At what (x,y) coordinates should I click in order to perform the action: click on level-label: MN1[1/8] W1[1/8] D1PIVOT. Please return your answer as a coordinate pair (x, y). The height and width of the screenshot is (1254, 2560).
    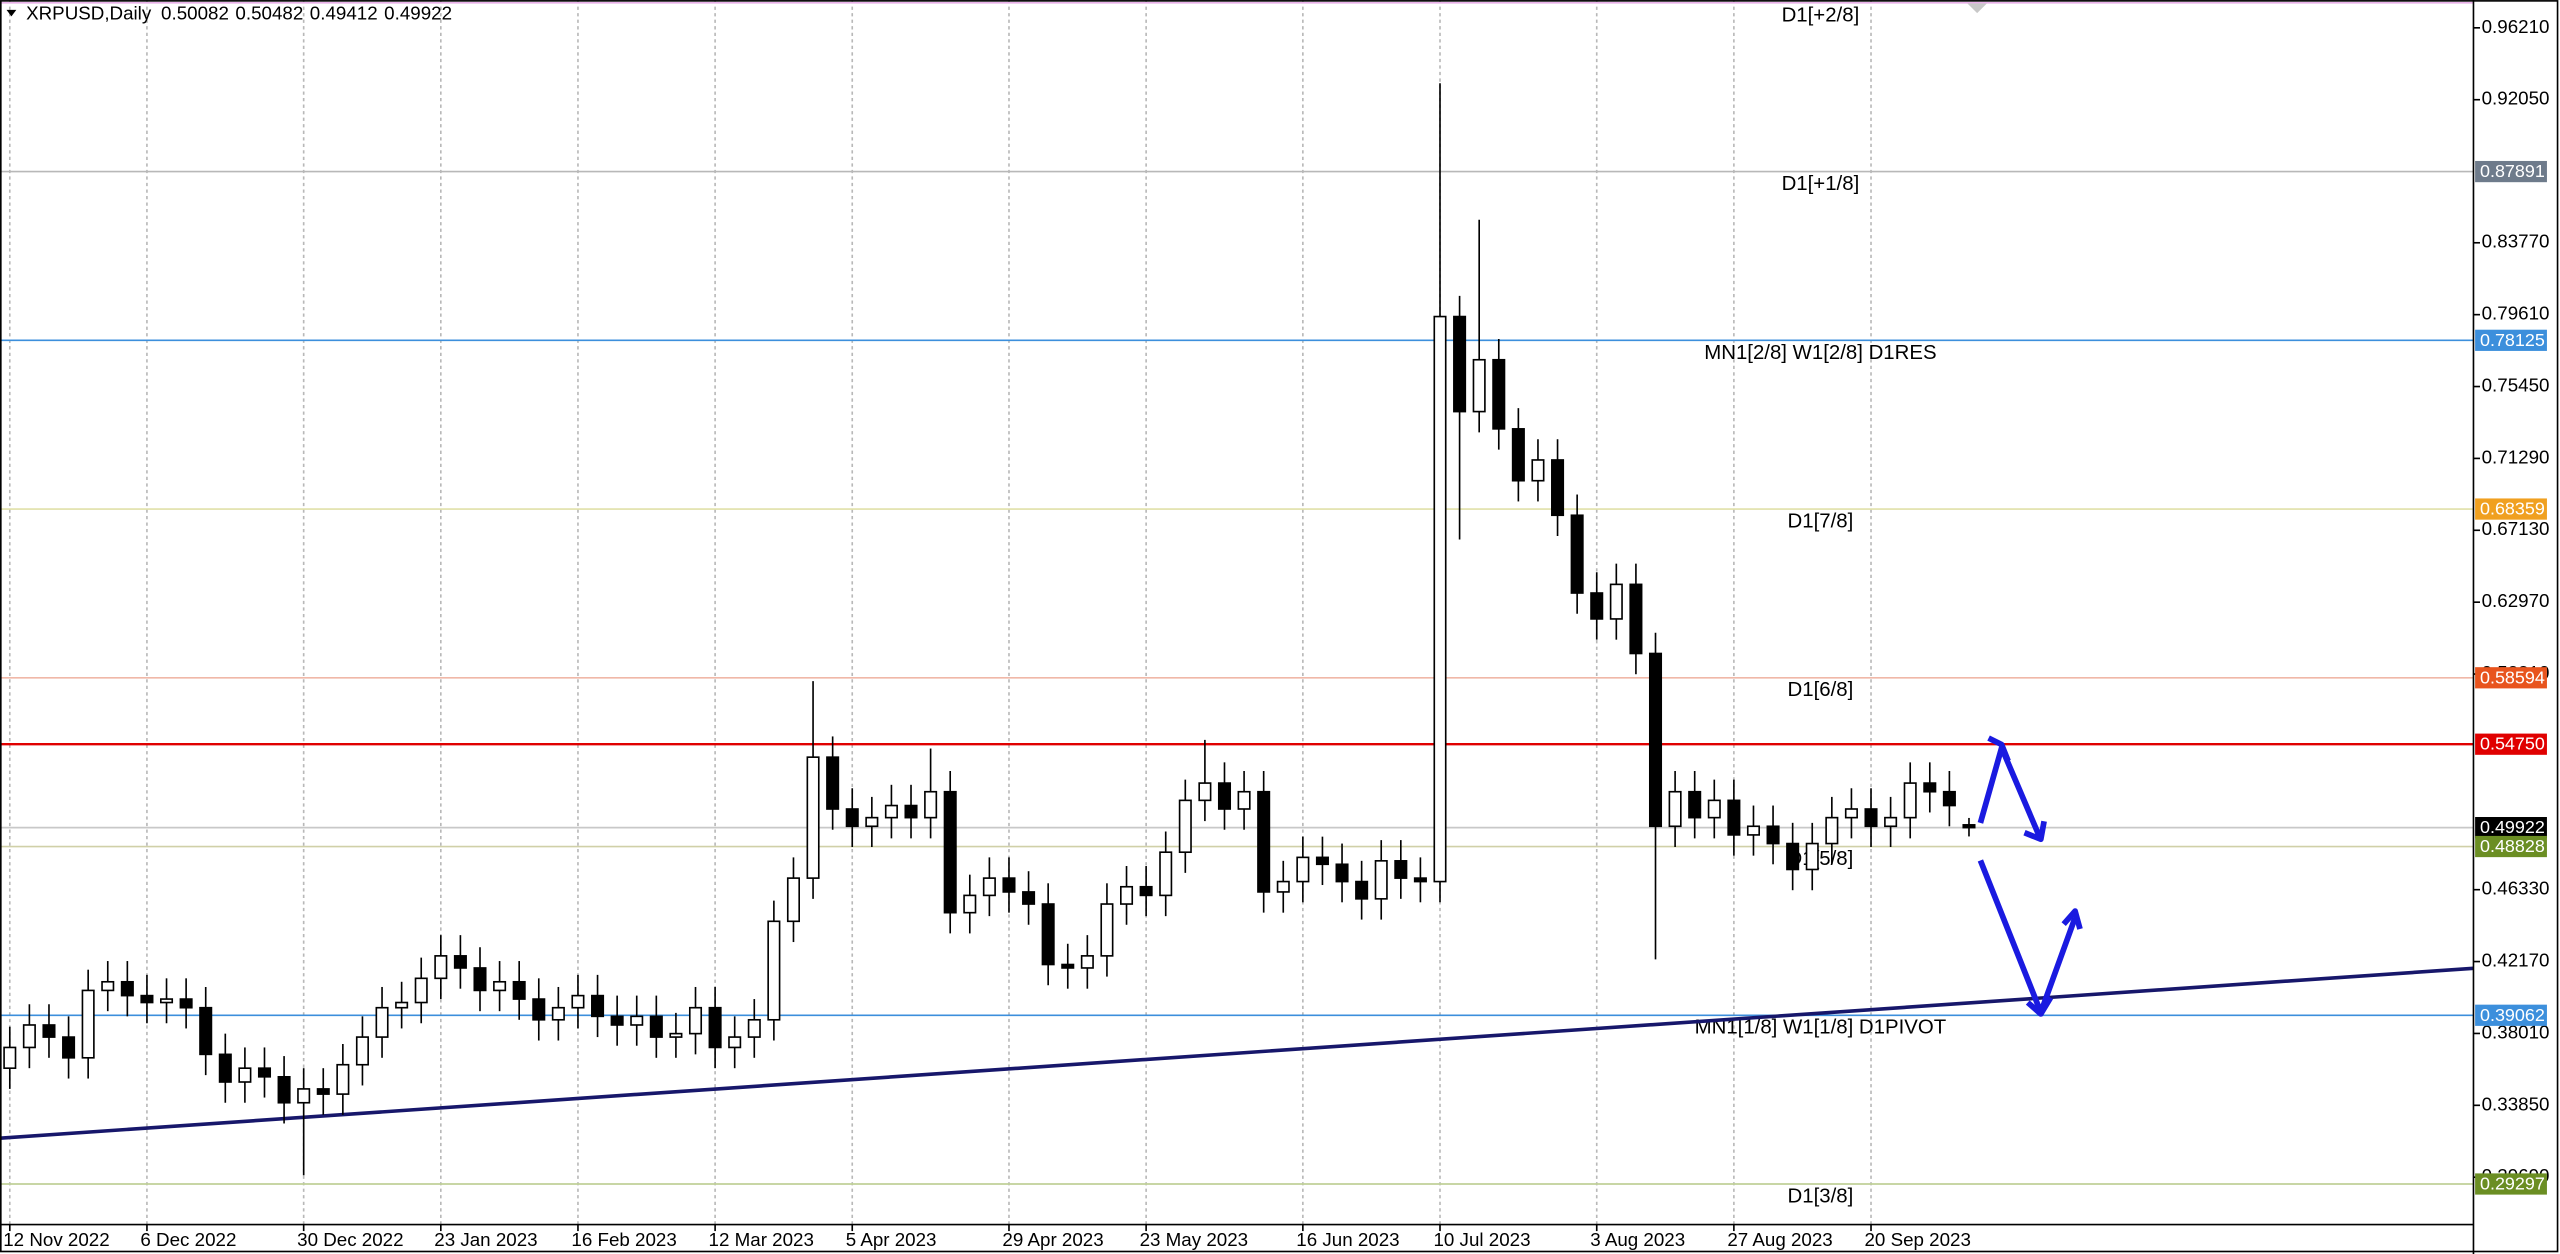
    Looking at the image, I should click on (1821, 1028).